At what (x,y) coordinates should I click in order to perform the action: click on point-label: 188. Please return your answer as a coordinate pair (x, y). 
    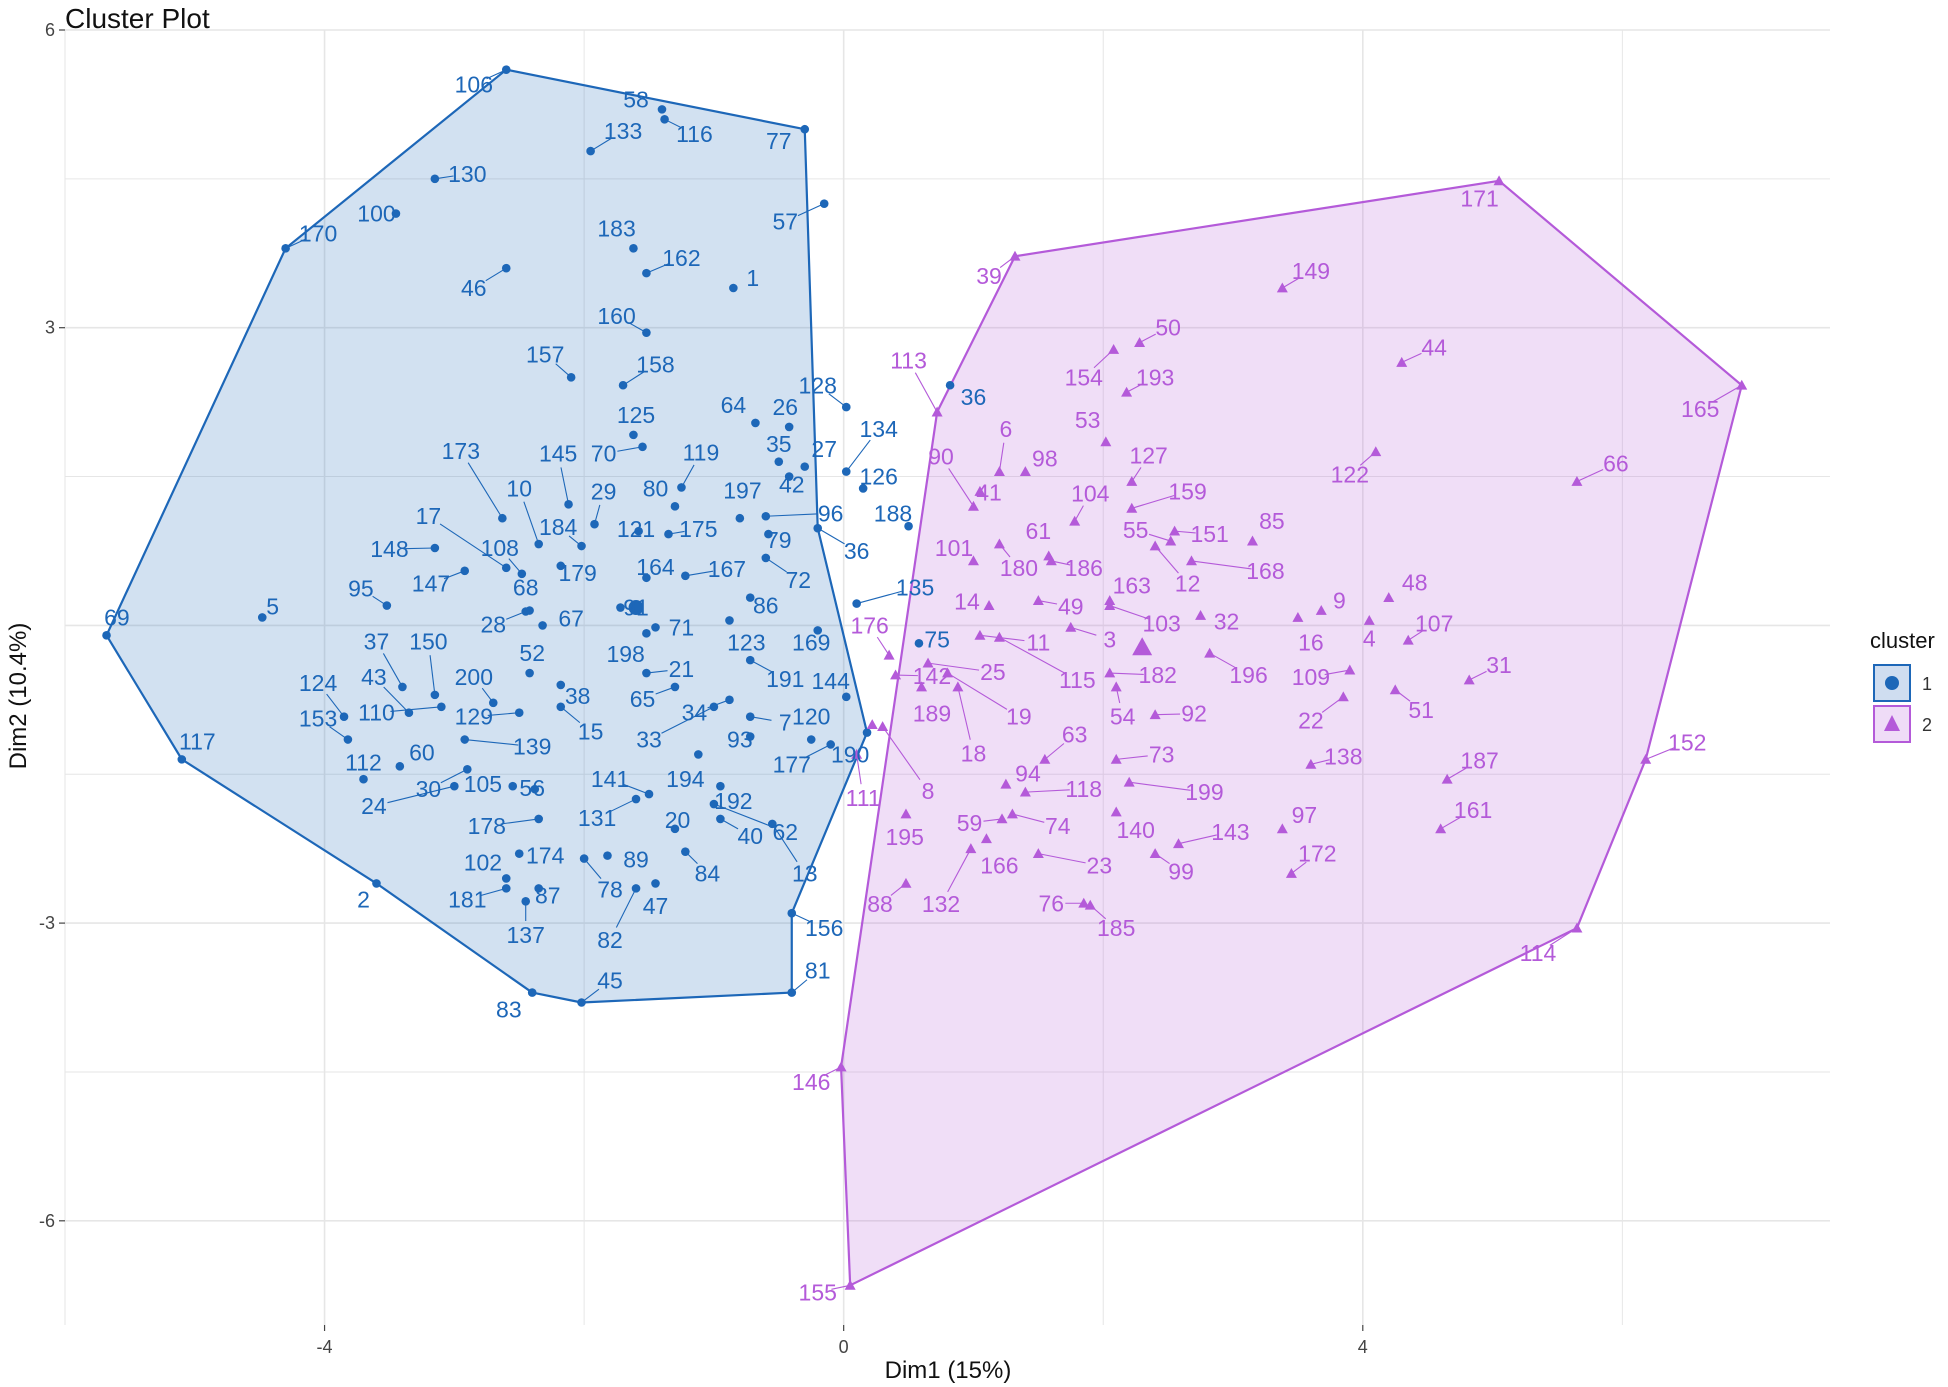
    Looking at the image, I should click on (893, 513).